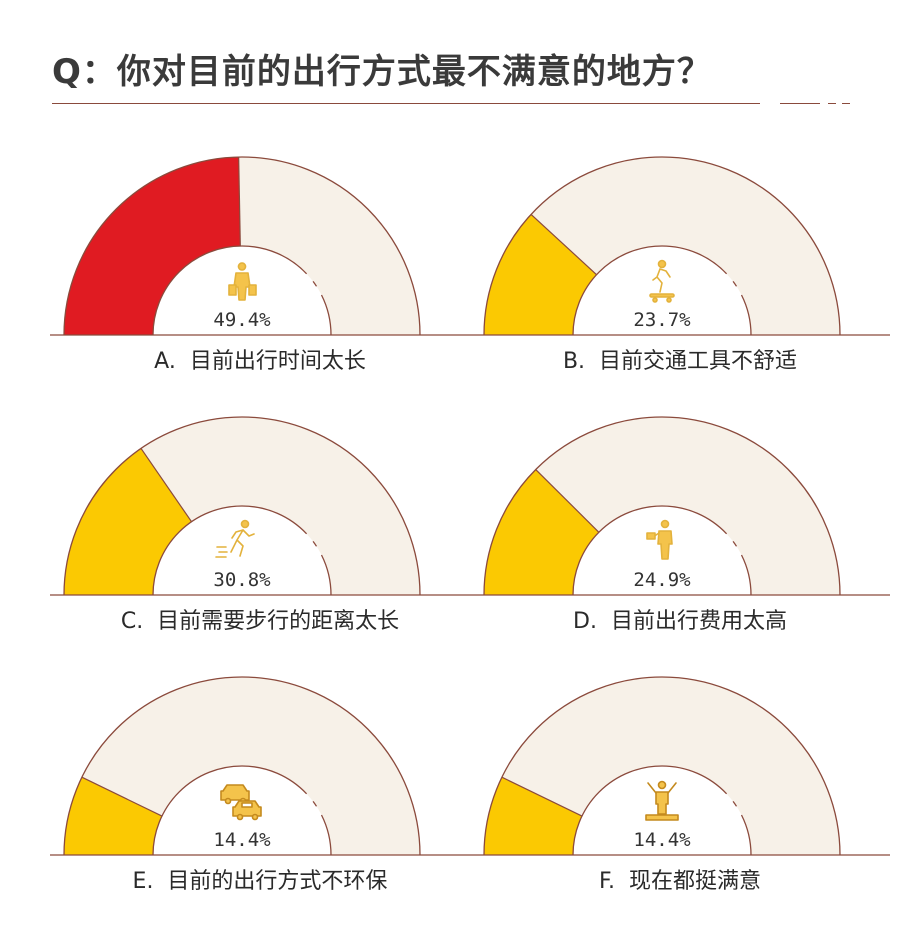 Image resolution: width=900 pixels, height=942 pixels. What do you see at coordinates (260, 881) in the screenshot?
I see `gauge-label: E. 目前的出行方式不环保` at bounding box center [260, 881].